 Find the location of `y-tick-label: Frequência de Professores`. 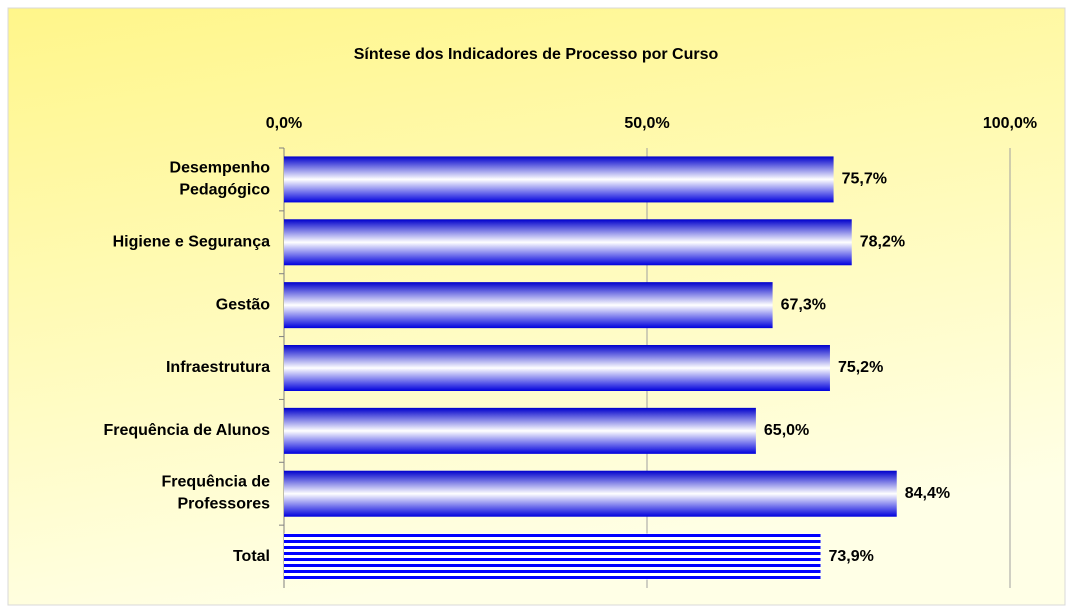

y-tick-label: Frequência de Professores is located at coordinates (216, 493).